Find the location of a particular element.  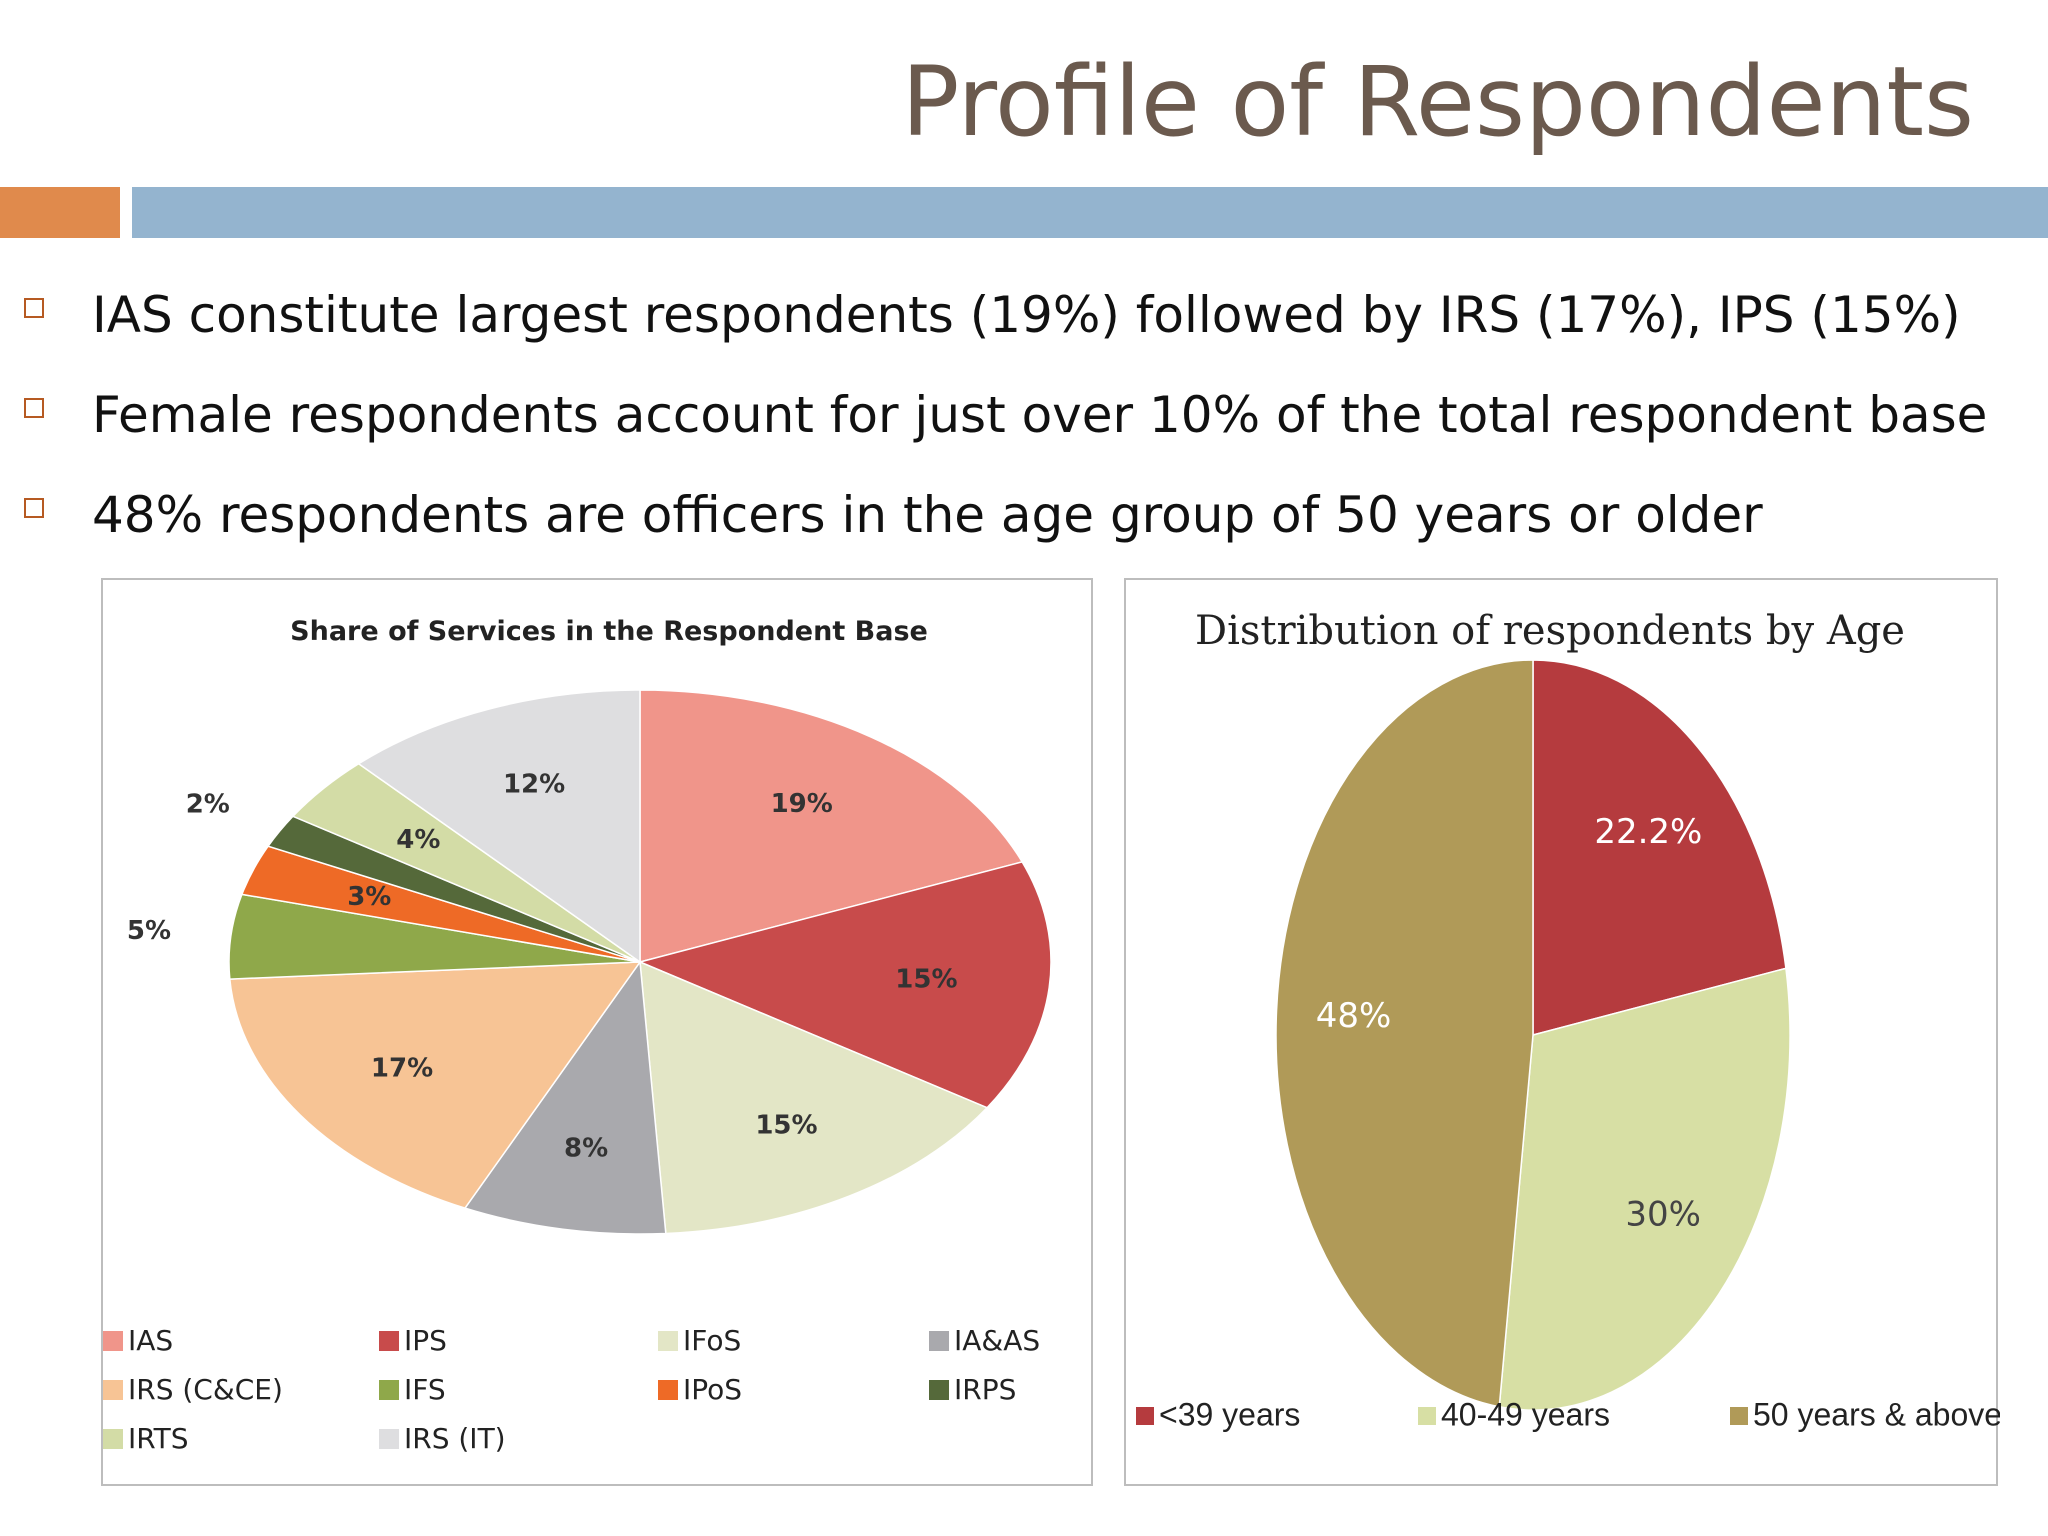

legend-label: IRPS is located at coordinates (985, 1389).